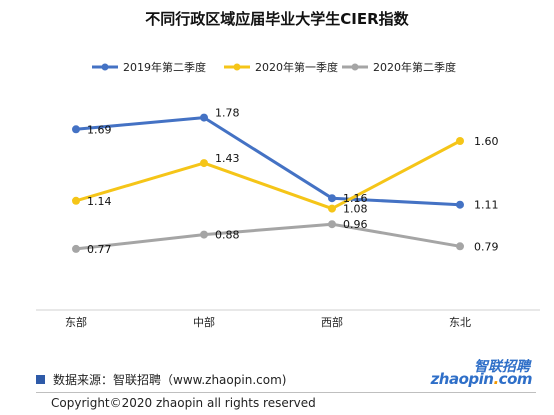 The width and height of the screenshot is (554, 415). What do you see at coordinates (296, 67) in the screenshot?
I see `legend-label: 2020年第一季度` at bounding box center [296, 67].